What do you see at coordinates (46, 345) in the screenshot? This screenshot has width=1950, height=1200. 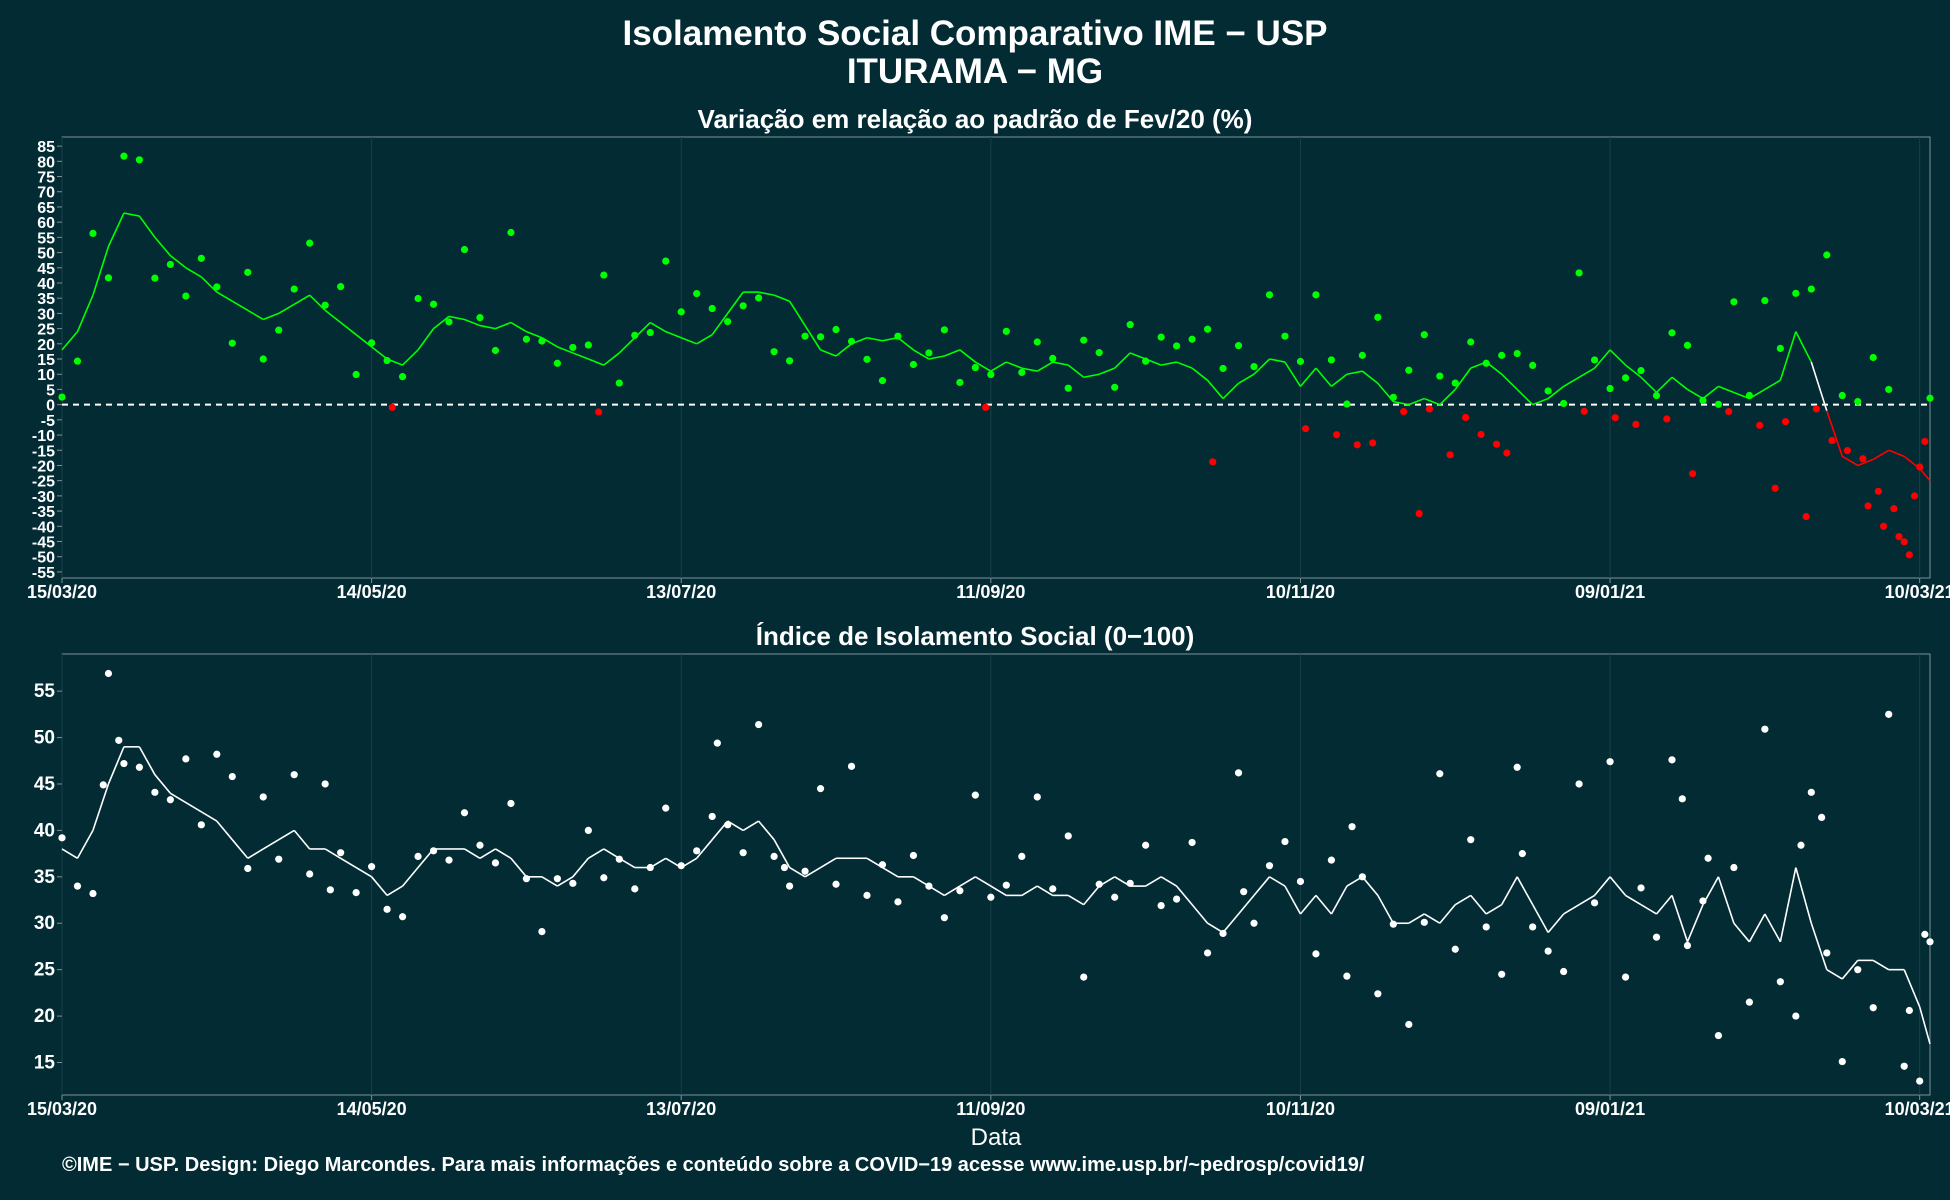 I see `y-tick-label: 20` at bounding box center [46, 345].